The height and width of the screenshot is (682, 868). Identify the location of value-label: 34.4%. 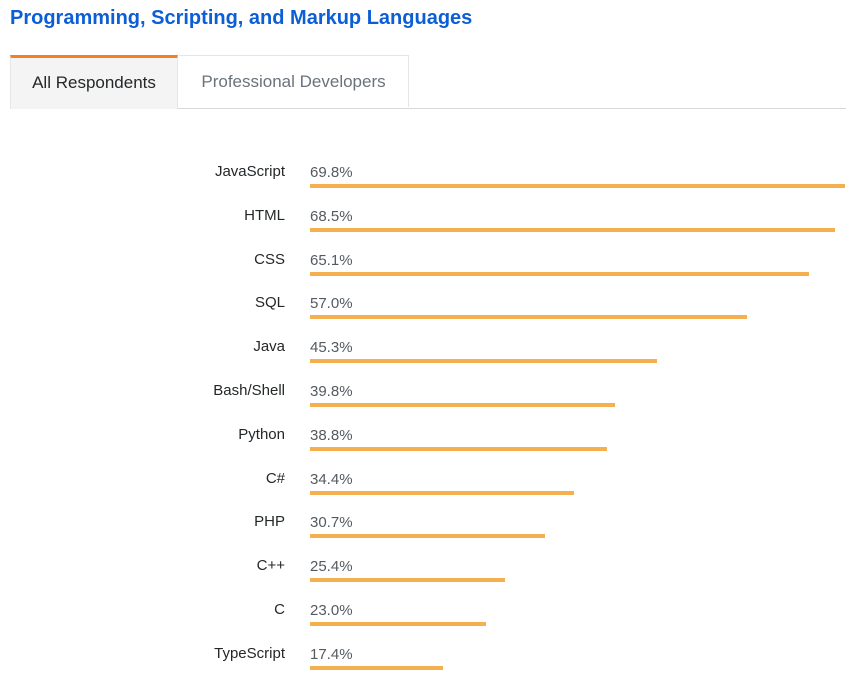
(331, 479).